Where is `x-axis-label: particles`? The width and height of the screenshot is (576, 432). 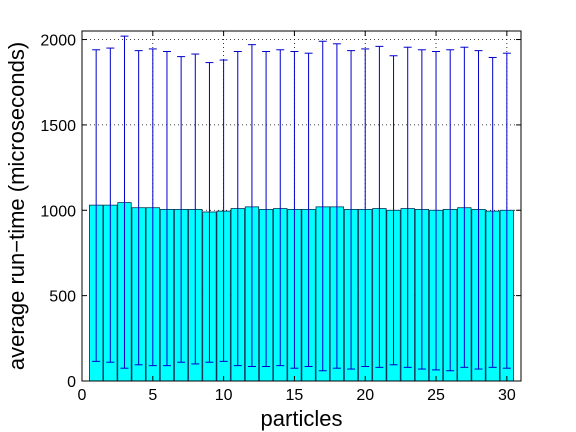 x-axis-label: particles is located at coordinates (302, 418).